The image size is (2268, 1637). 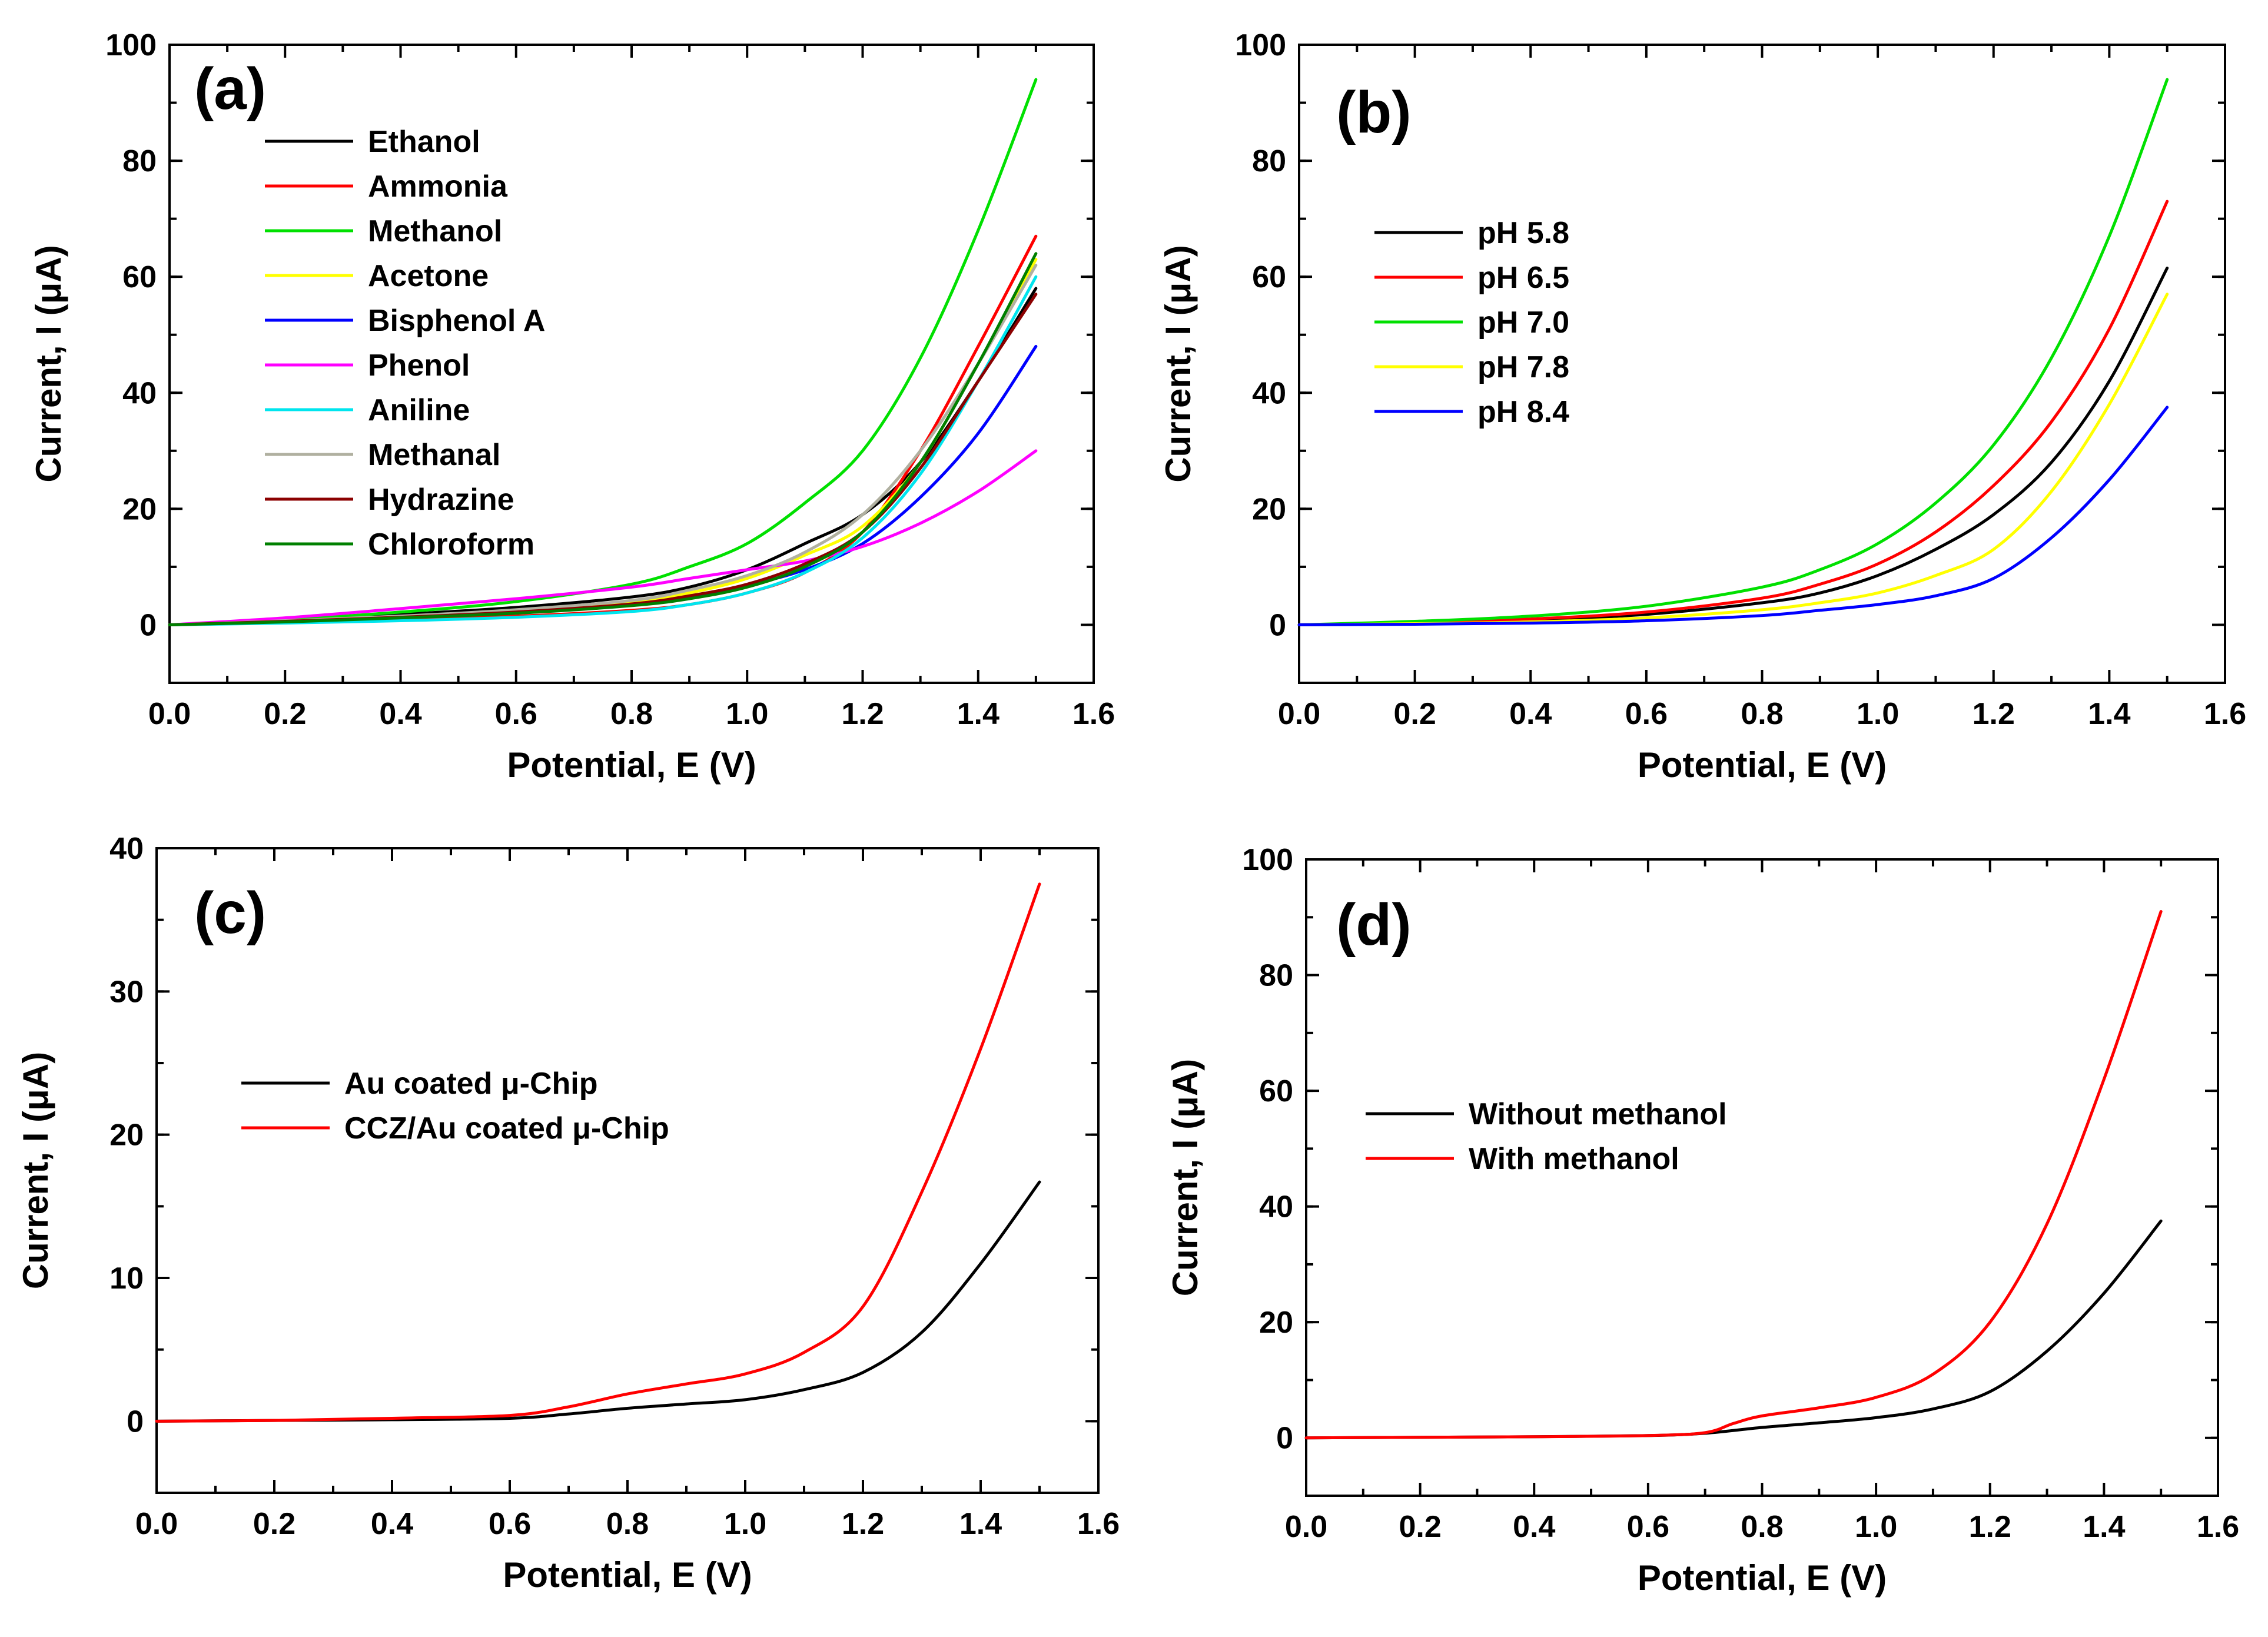 I want to click on legend-label: Methanal, so click(x=434, y=455).